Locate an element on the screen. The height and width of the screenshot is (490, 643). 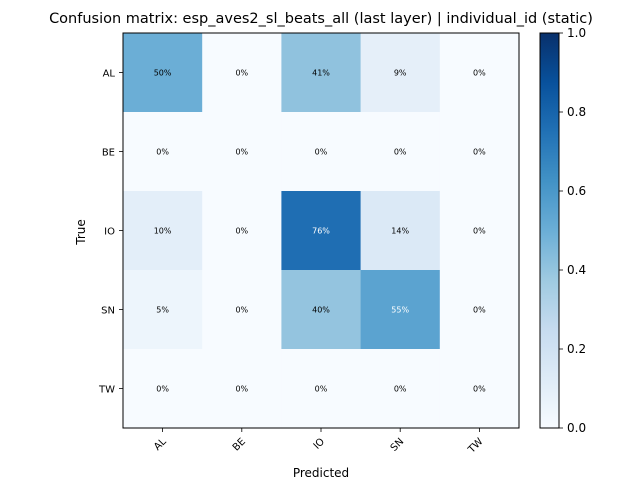
heatmap-cell-label: 9% is located at coordinates (400, 73).